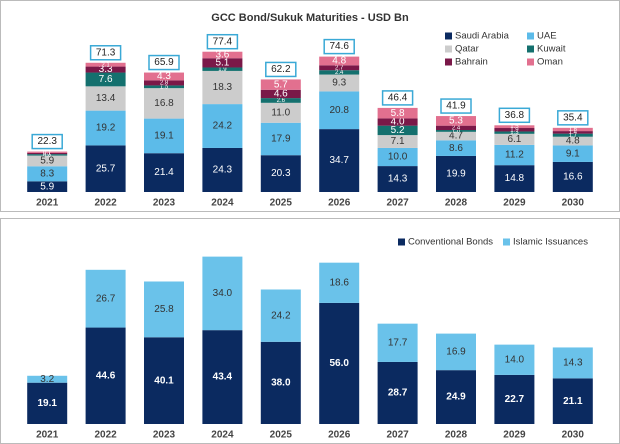 This screenshot has height=444, width=620. What do you see at coordinates (398, 393) in the screenshot?
I see `data-label: 28.7` at bounding box center [398, 393].